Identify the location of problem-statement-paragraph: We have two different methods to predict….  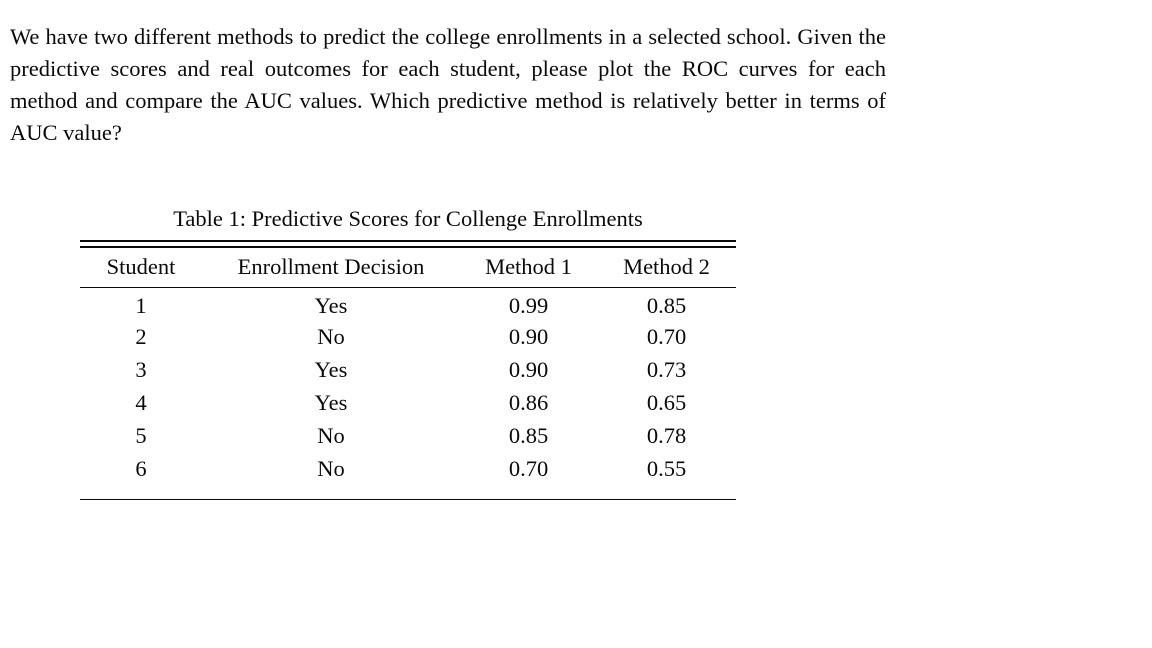
(448, 84).